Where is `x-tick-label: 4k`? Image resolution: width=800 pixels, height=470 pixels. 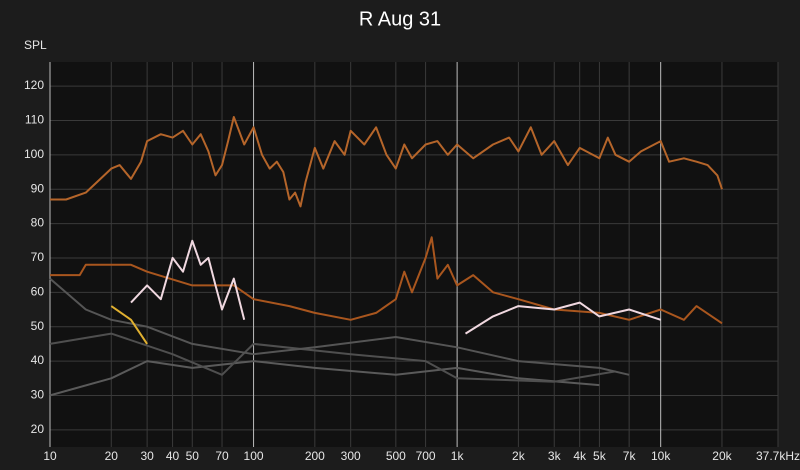
x-tick-label: 4k is located at coordinates (580, 456).